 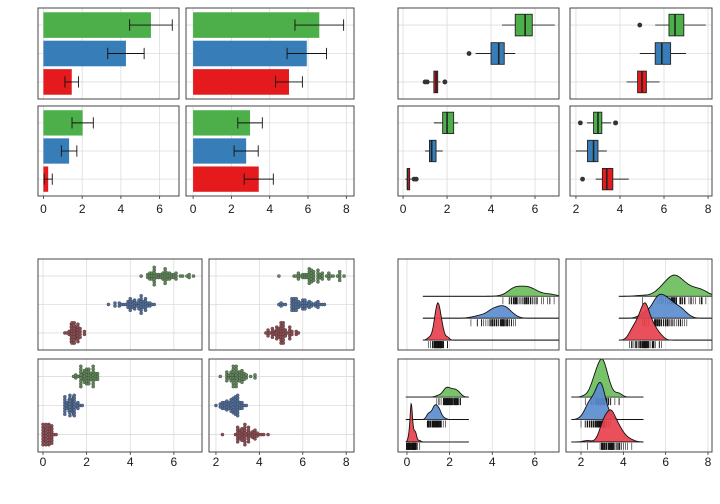 I want to click on density-outline, so click(x=665, y=285).